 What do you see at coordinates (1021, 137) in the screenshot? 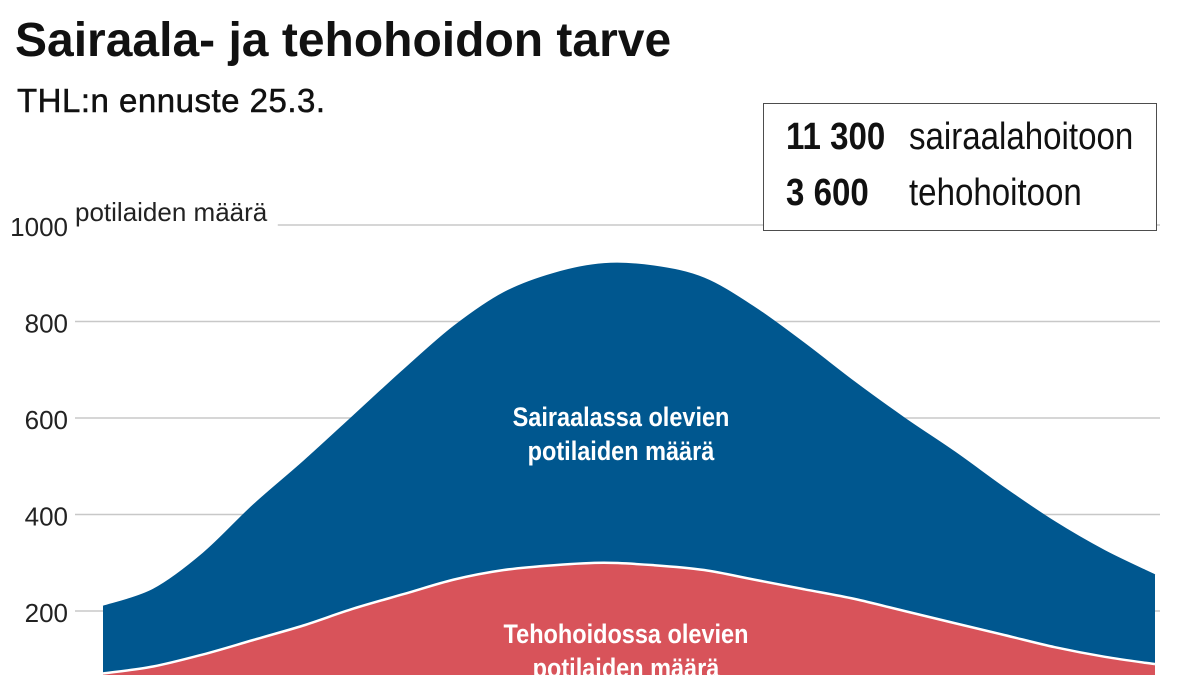
I see `summary-label: sairaalahoitoon` at bounding box center [1021, 137].